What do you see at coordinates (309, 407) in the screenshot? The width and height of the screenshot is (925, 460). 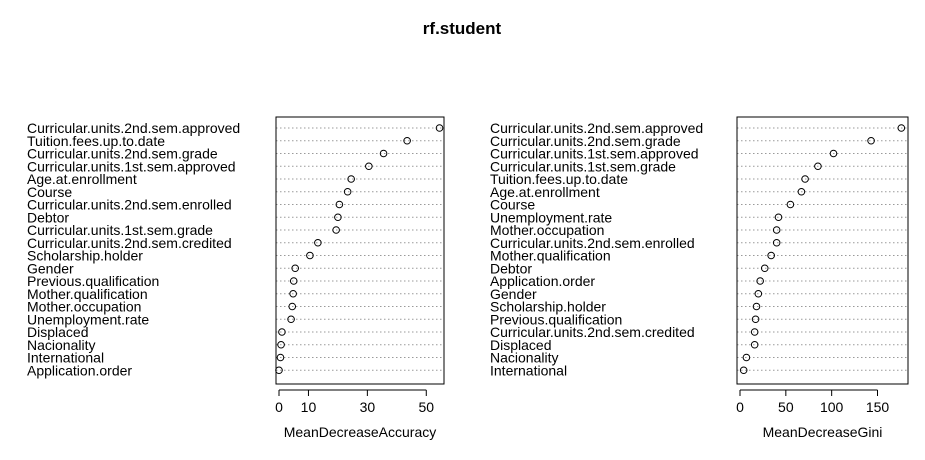 I see `x-tick-label: 10` at bounding box center [309, 407].